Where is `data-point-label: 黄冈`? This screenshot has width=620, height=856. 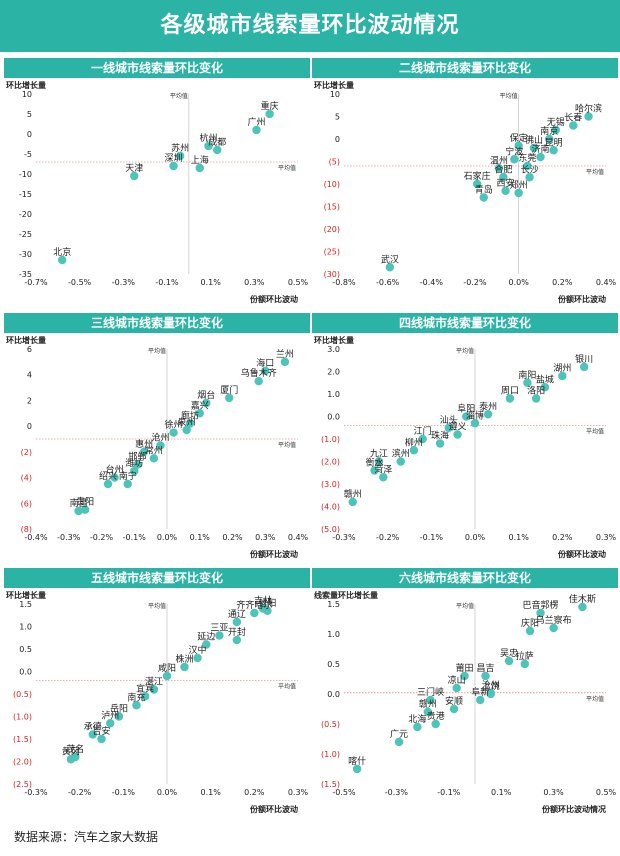
data-point-label: 黄冈 is located at coordinates (71, 751).